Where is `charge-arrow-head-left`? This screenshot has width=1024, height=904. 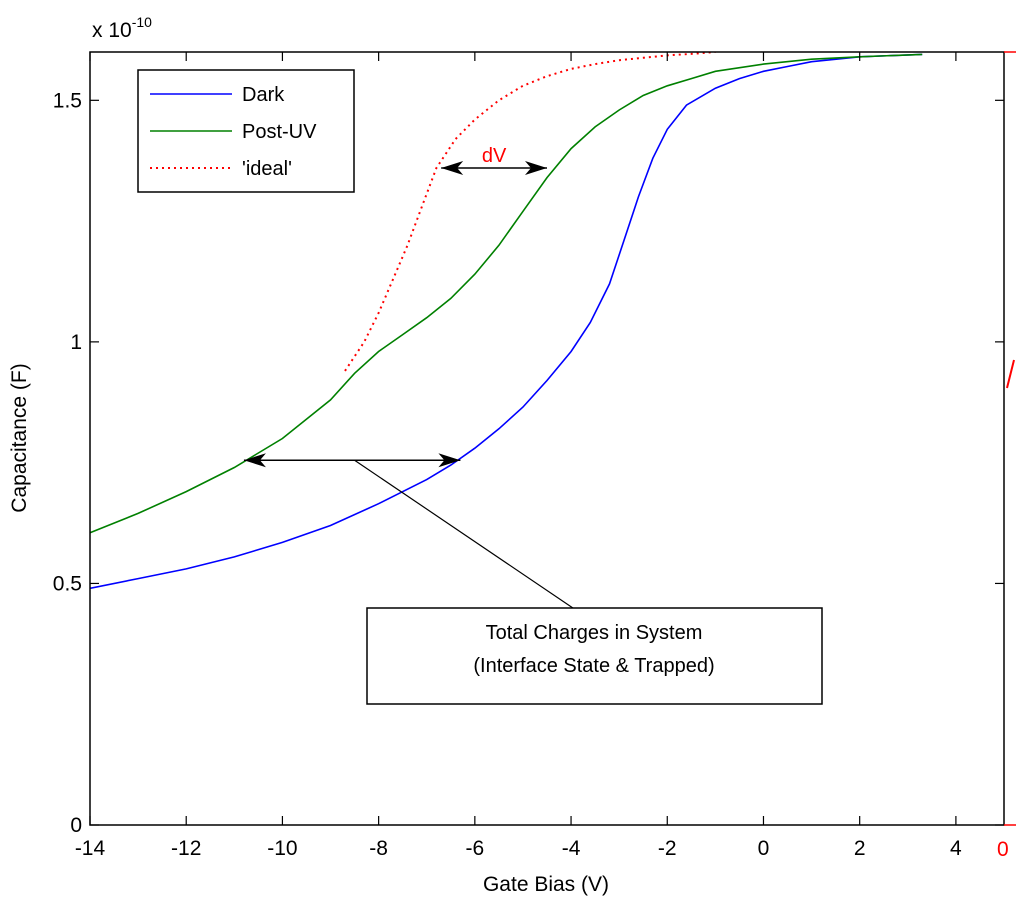 charge-arrow-head-left is located at coordinates (254, 460).